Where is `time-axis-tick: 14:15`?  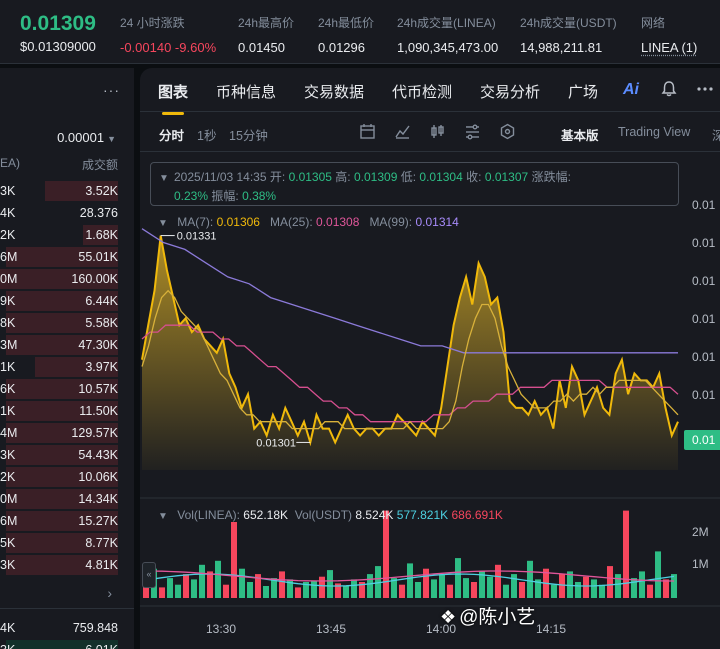 time-axis-tick: 14:15 is located at coordinates (551, 629).